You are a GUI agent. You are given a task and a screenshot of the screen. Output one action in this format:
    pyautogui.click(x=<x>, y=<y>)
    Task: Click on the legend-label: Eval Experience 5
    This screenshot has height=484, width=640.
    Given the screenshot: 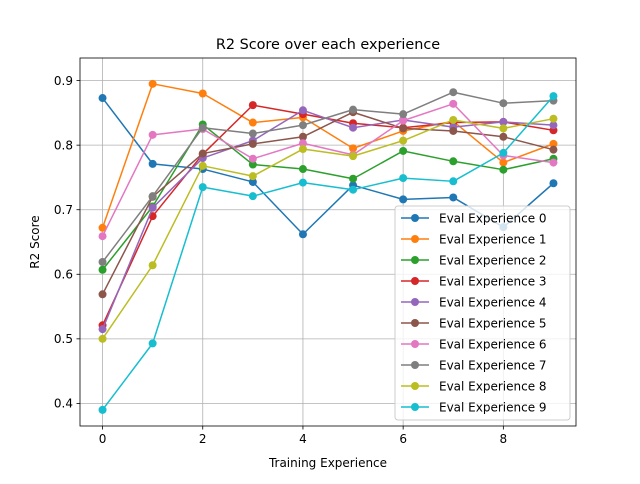 What is the action you would take?
    pyautogui.click(x=493, y=323)
    